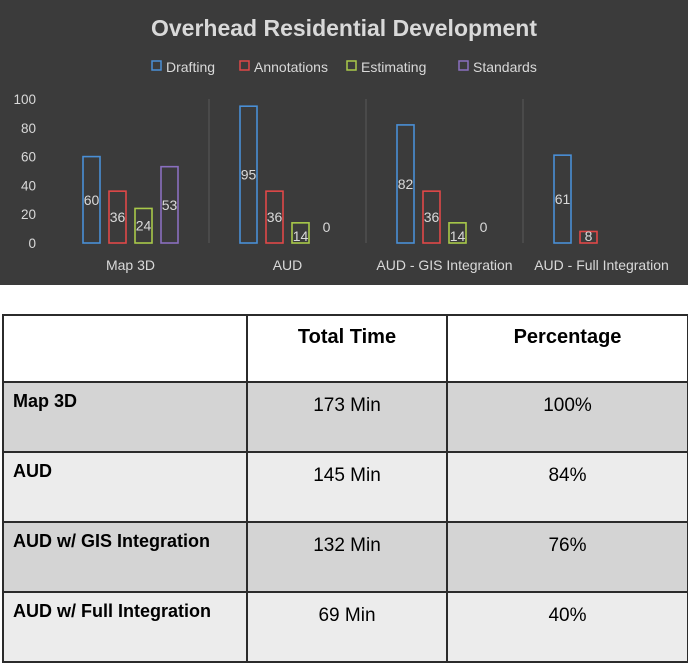  I want to click on percentage-cell: 76%, so click(567, 557).